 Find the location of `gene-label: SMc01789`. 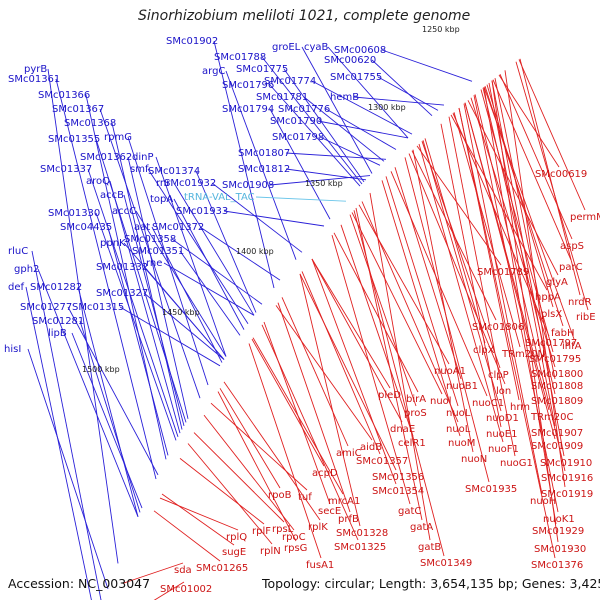

gene-label: SMc01789 is located at coordinates (503, 272).